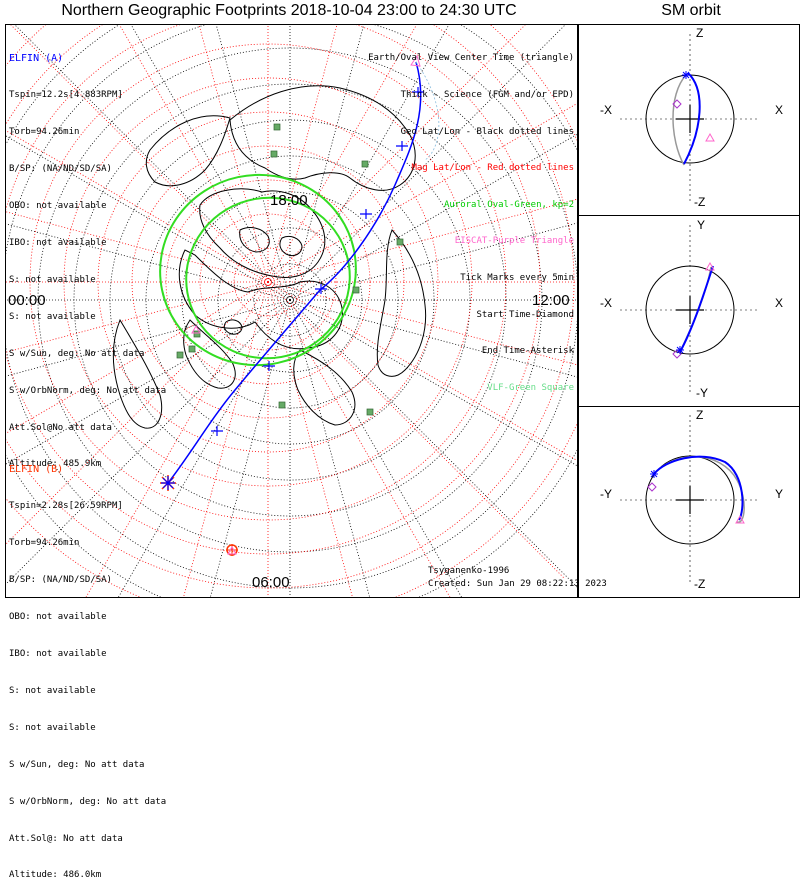 This screenshot has height=894, width=800. I want to click on created-label: Created: Sun Jan 29 08:22:13 2023, so click(517, 584).